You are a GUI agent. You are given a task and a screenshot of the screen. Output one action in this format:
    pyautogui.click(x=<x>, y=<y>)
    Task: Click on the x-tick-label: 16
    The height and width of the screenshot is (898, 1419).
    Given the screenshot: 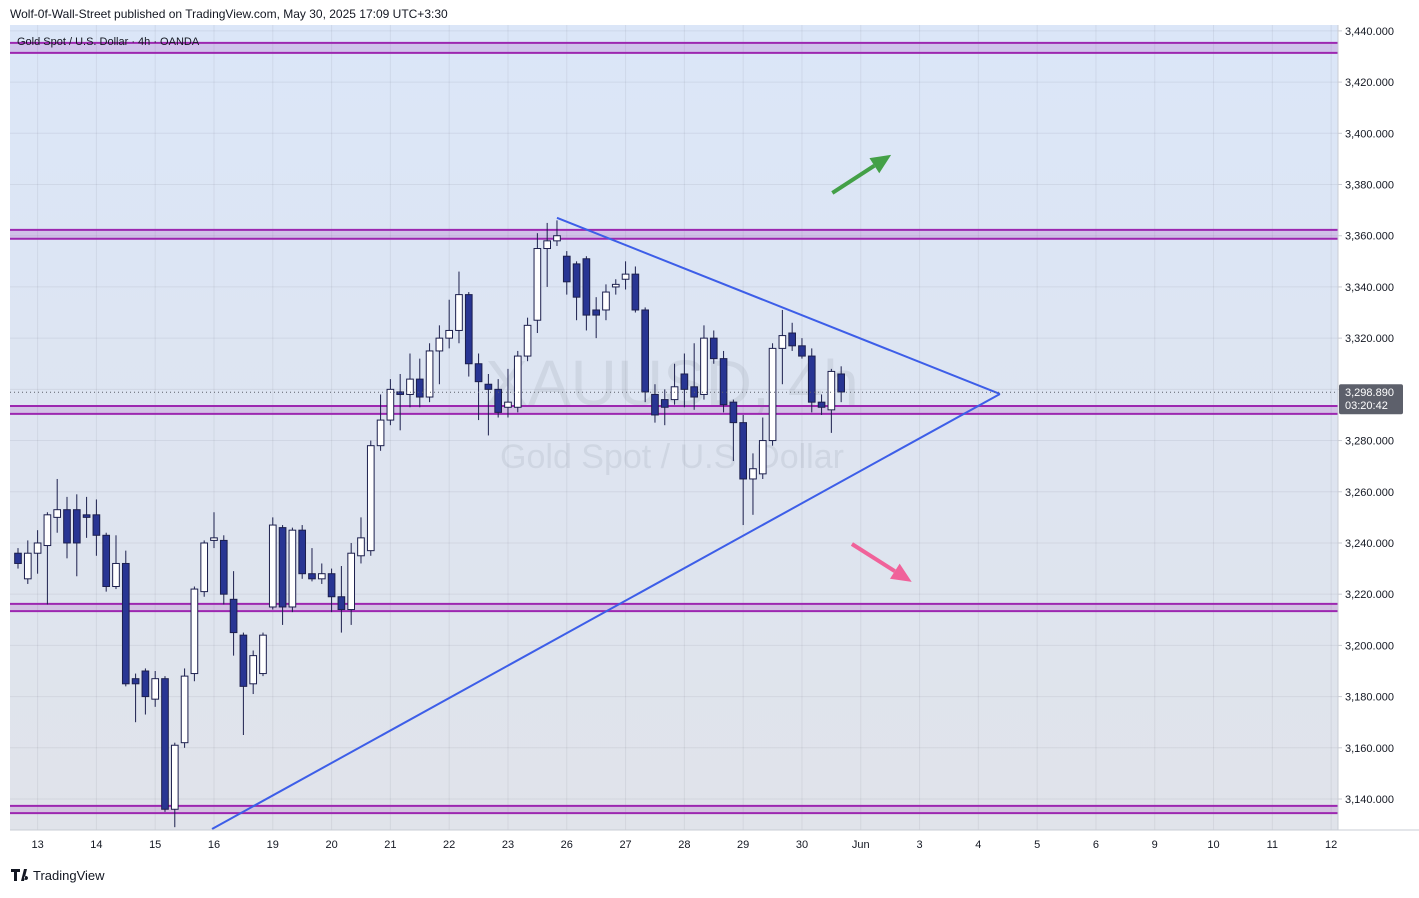 What is the action you would take?
    pyautogui.click(x=214, y=845)
    